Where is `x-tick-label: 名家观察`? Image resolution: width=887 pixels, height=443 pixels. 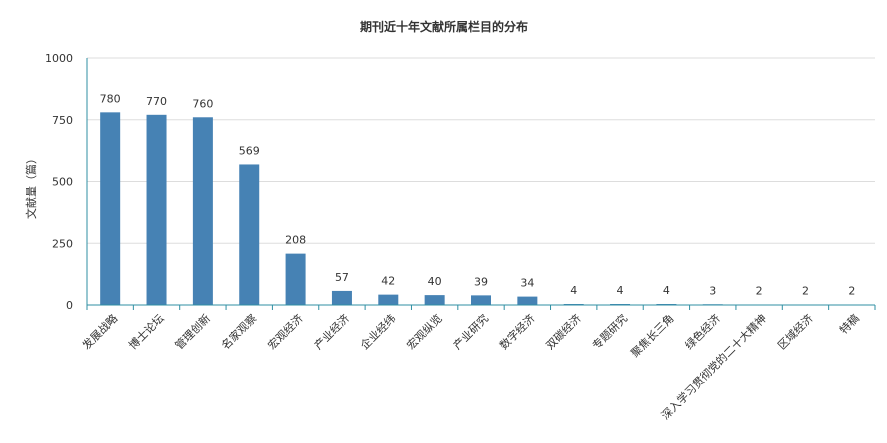
x-tick-label: 名家观察 is located at coordinates (238, 331).